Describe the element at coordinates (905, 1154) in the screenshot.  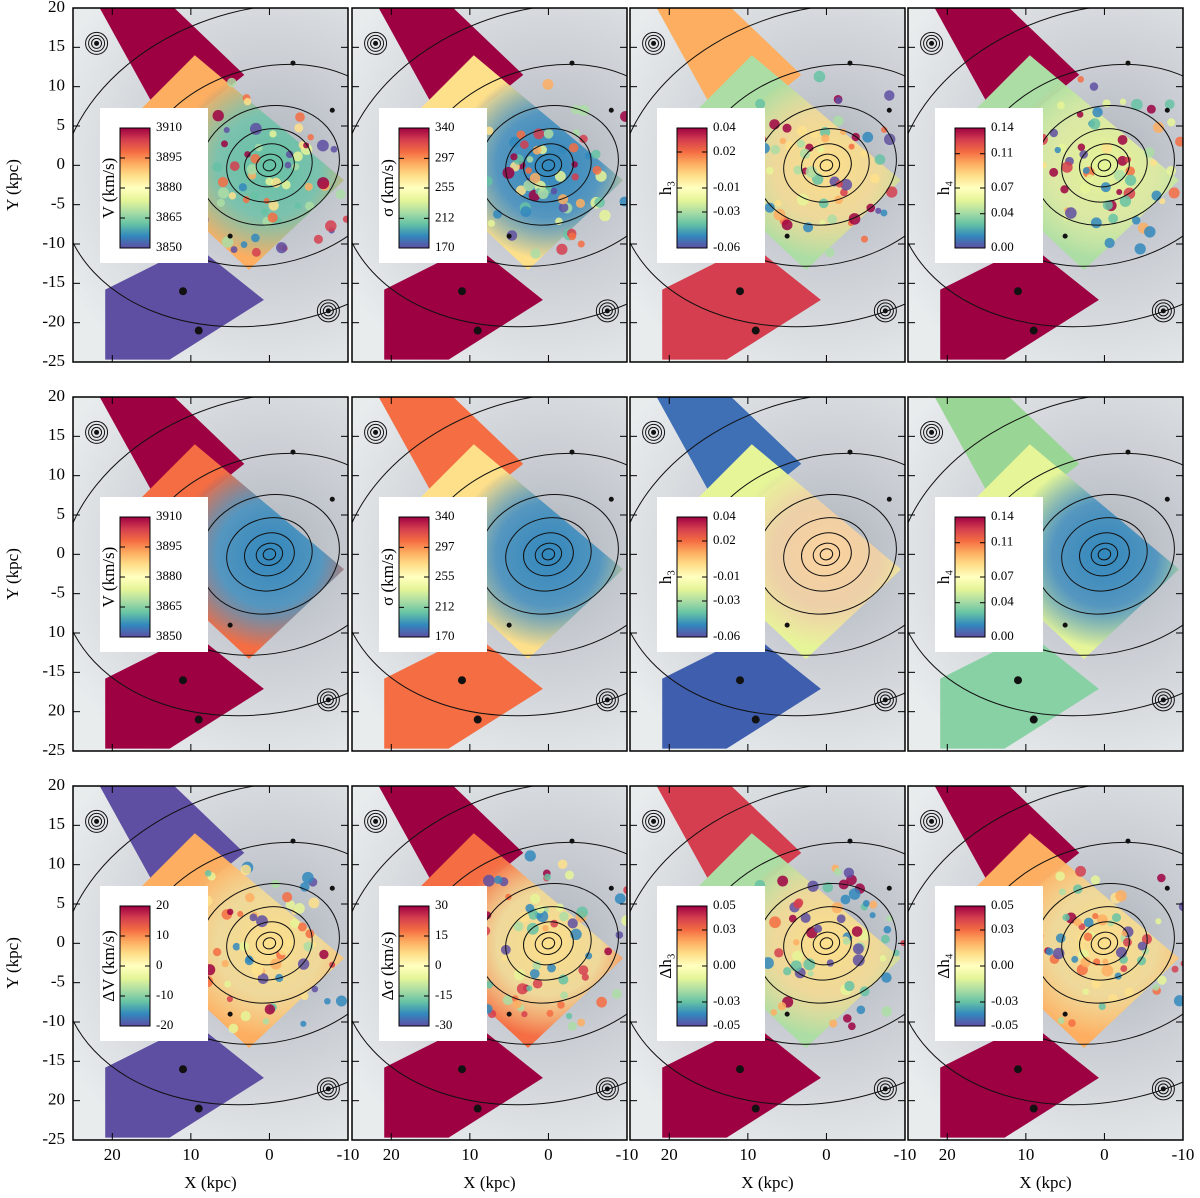
I see `x-tick-label: -10` at that location.